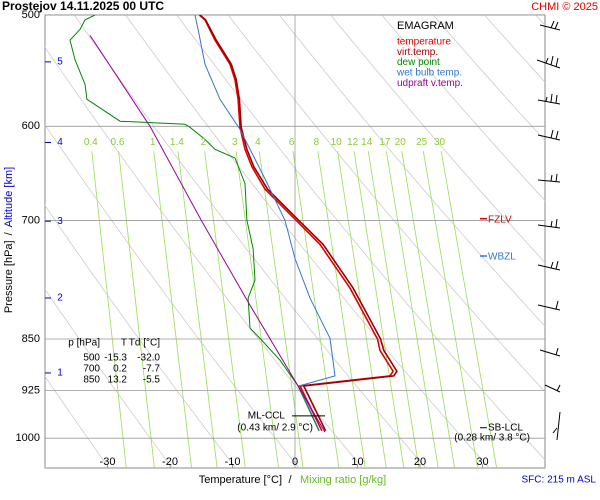 Image resolution: width=600 pixels, height=500 pixels. I want to click on mixing-ratio-label: 0.6, so click(118, 142).